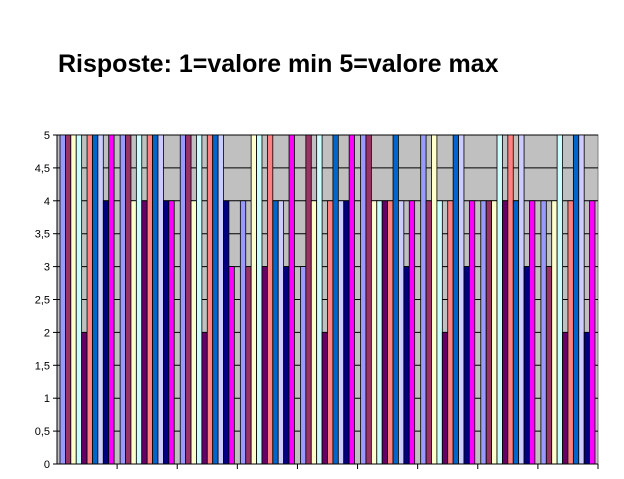 The width and height of the screenshot is (624, 479). I want to click on y-tick-label: 4, so click(47, 202).